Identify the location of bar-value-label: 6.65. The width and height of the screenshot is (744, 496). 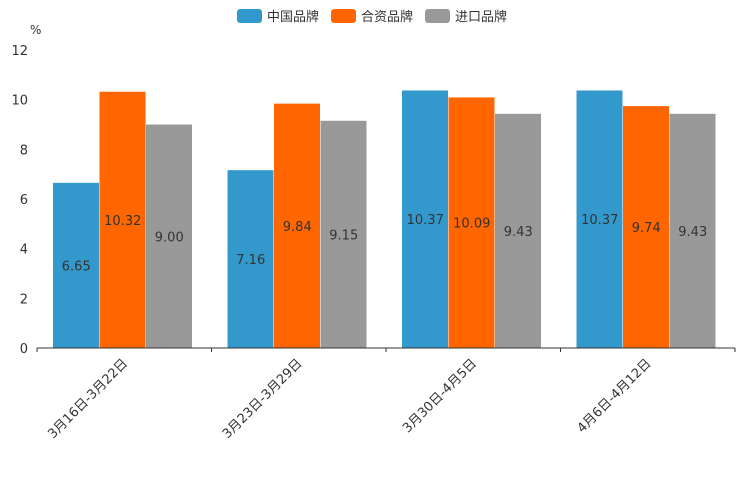
(76, 266).